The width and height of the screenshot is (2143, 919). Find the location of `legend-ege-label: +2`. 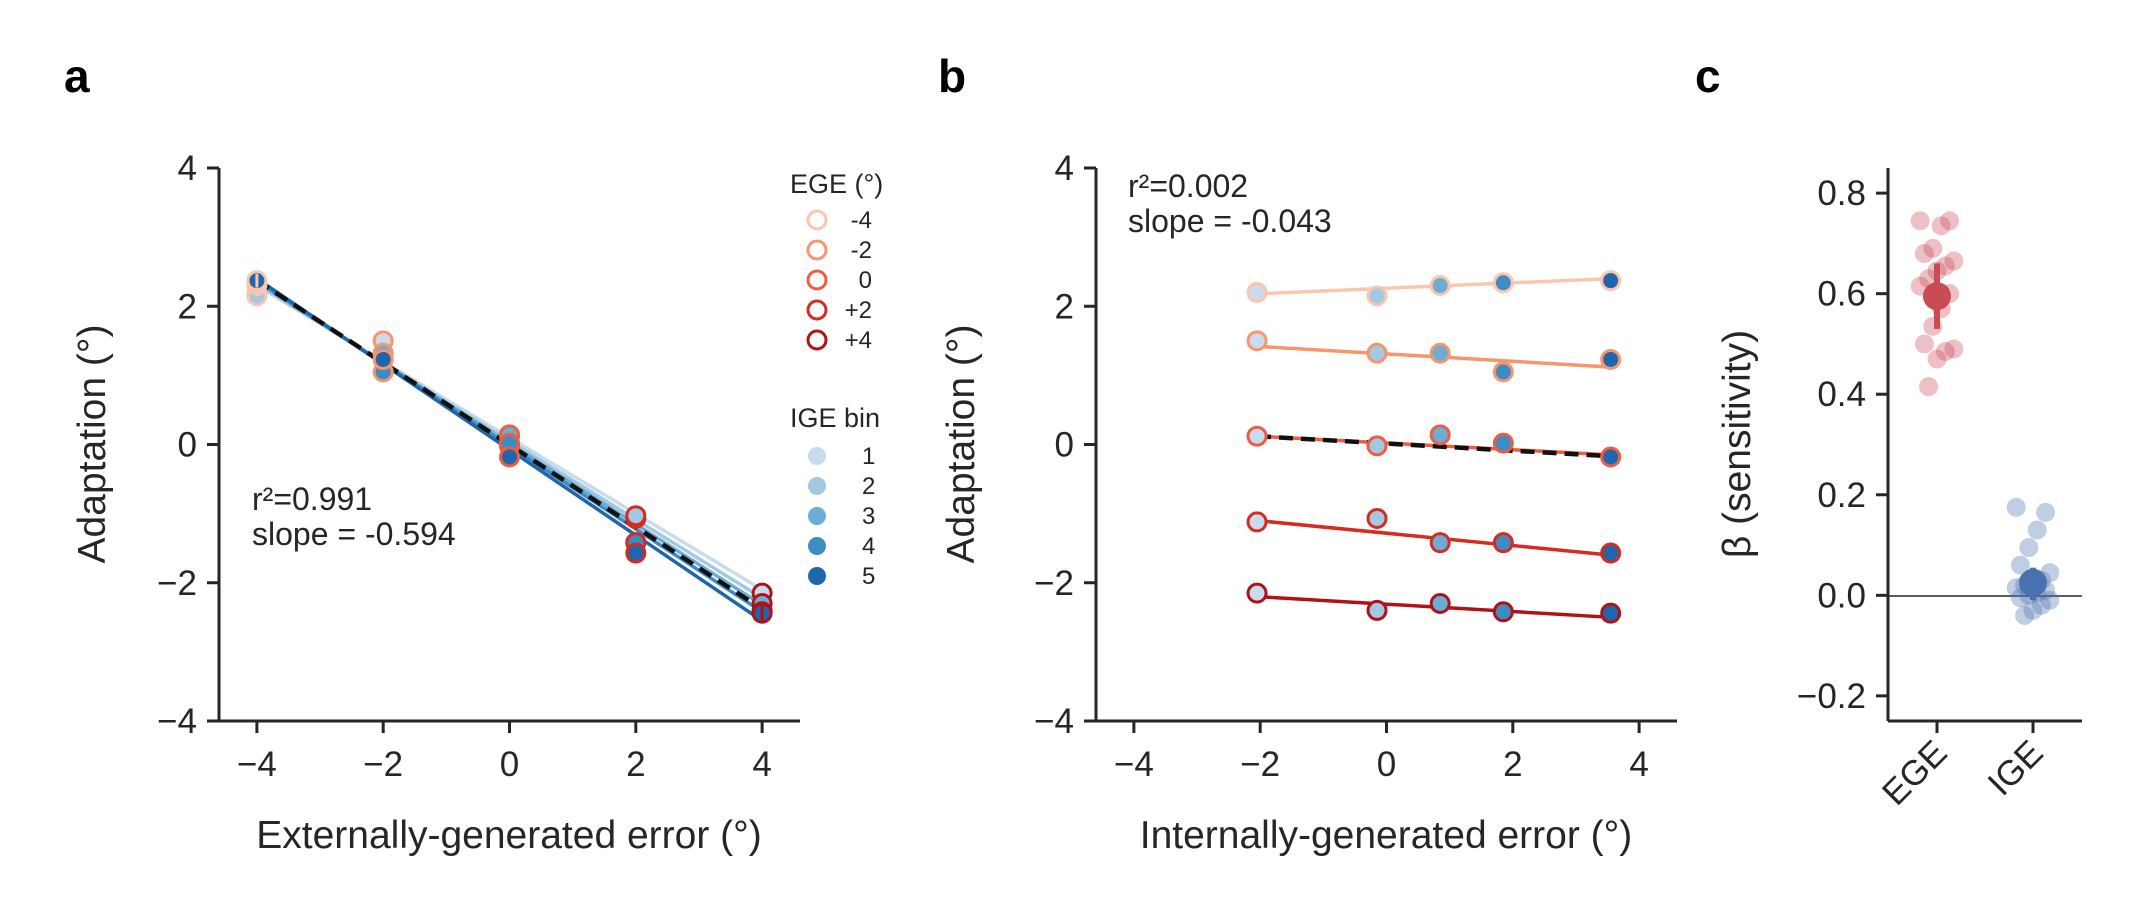

legend-ege-label: +2 is located at coordinates (858, 310).